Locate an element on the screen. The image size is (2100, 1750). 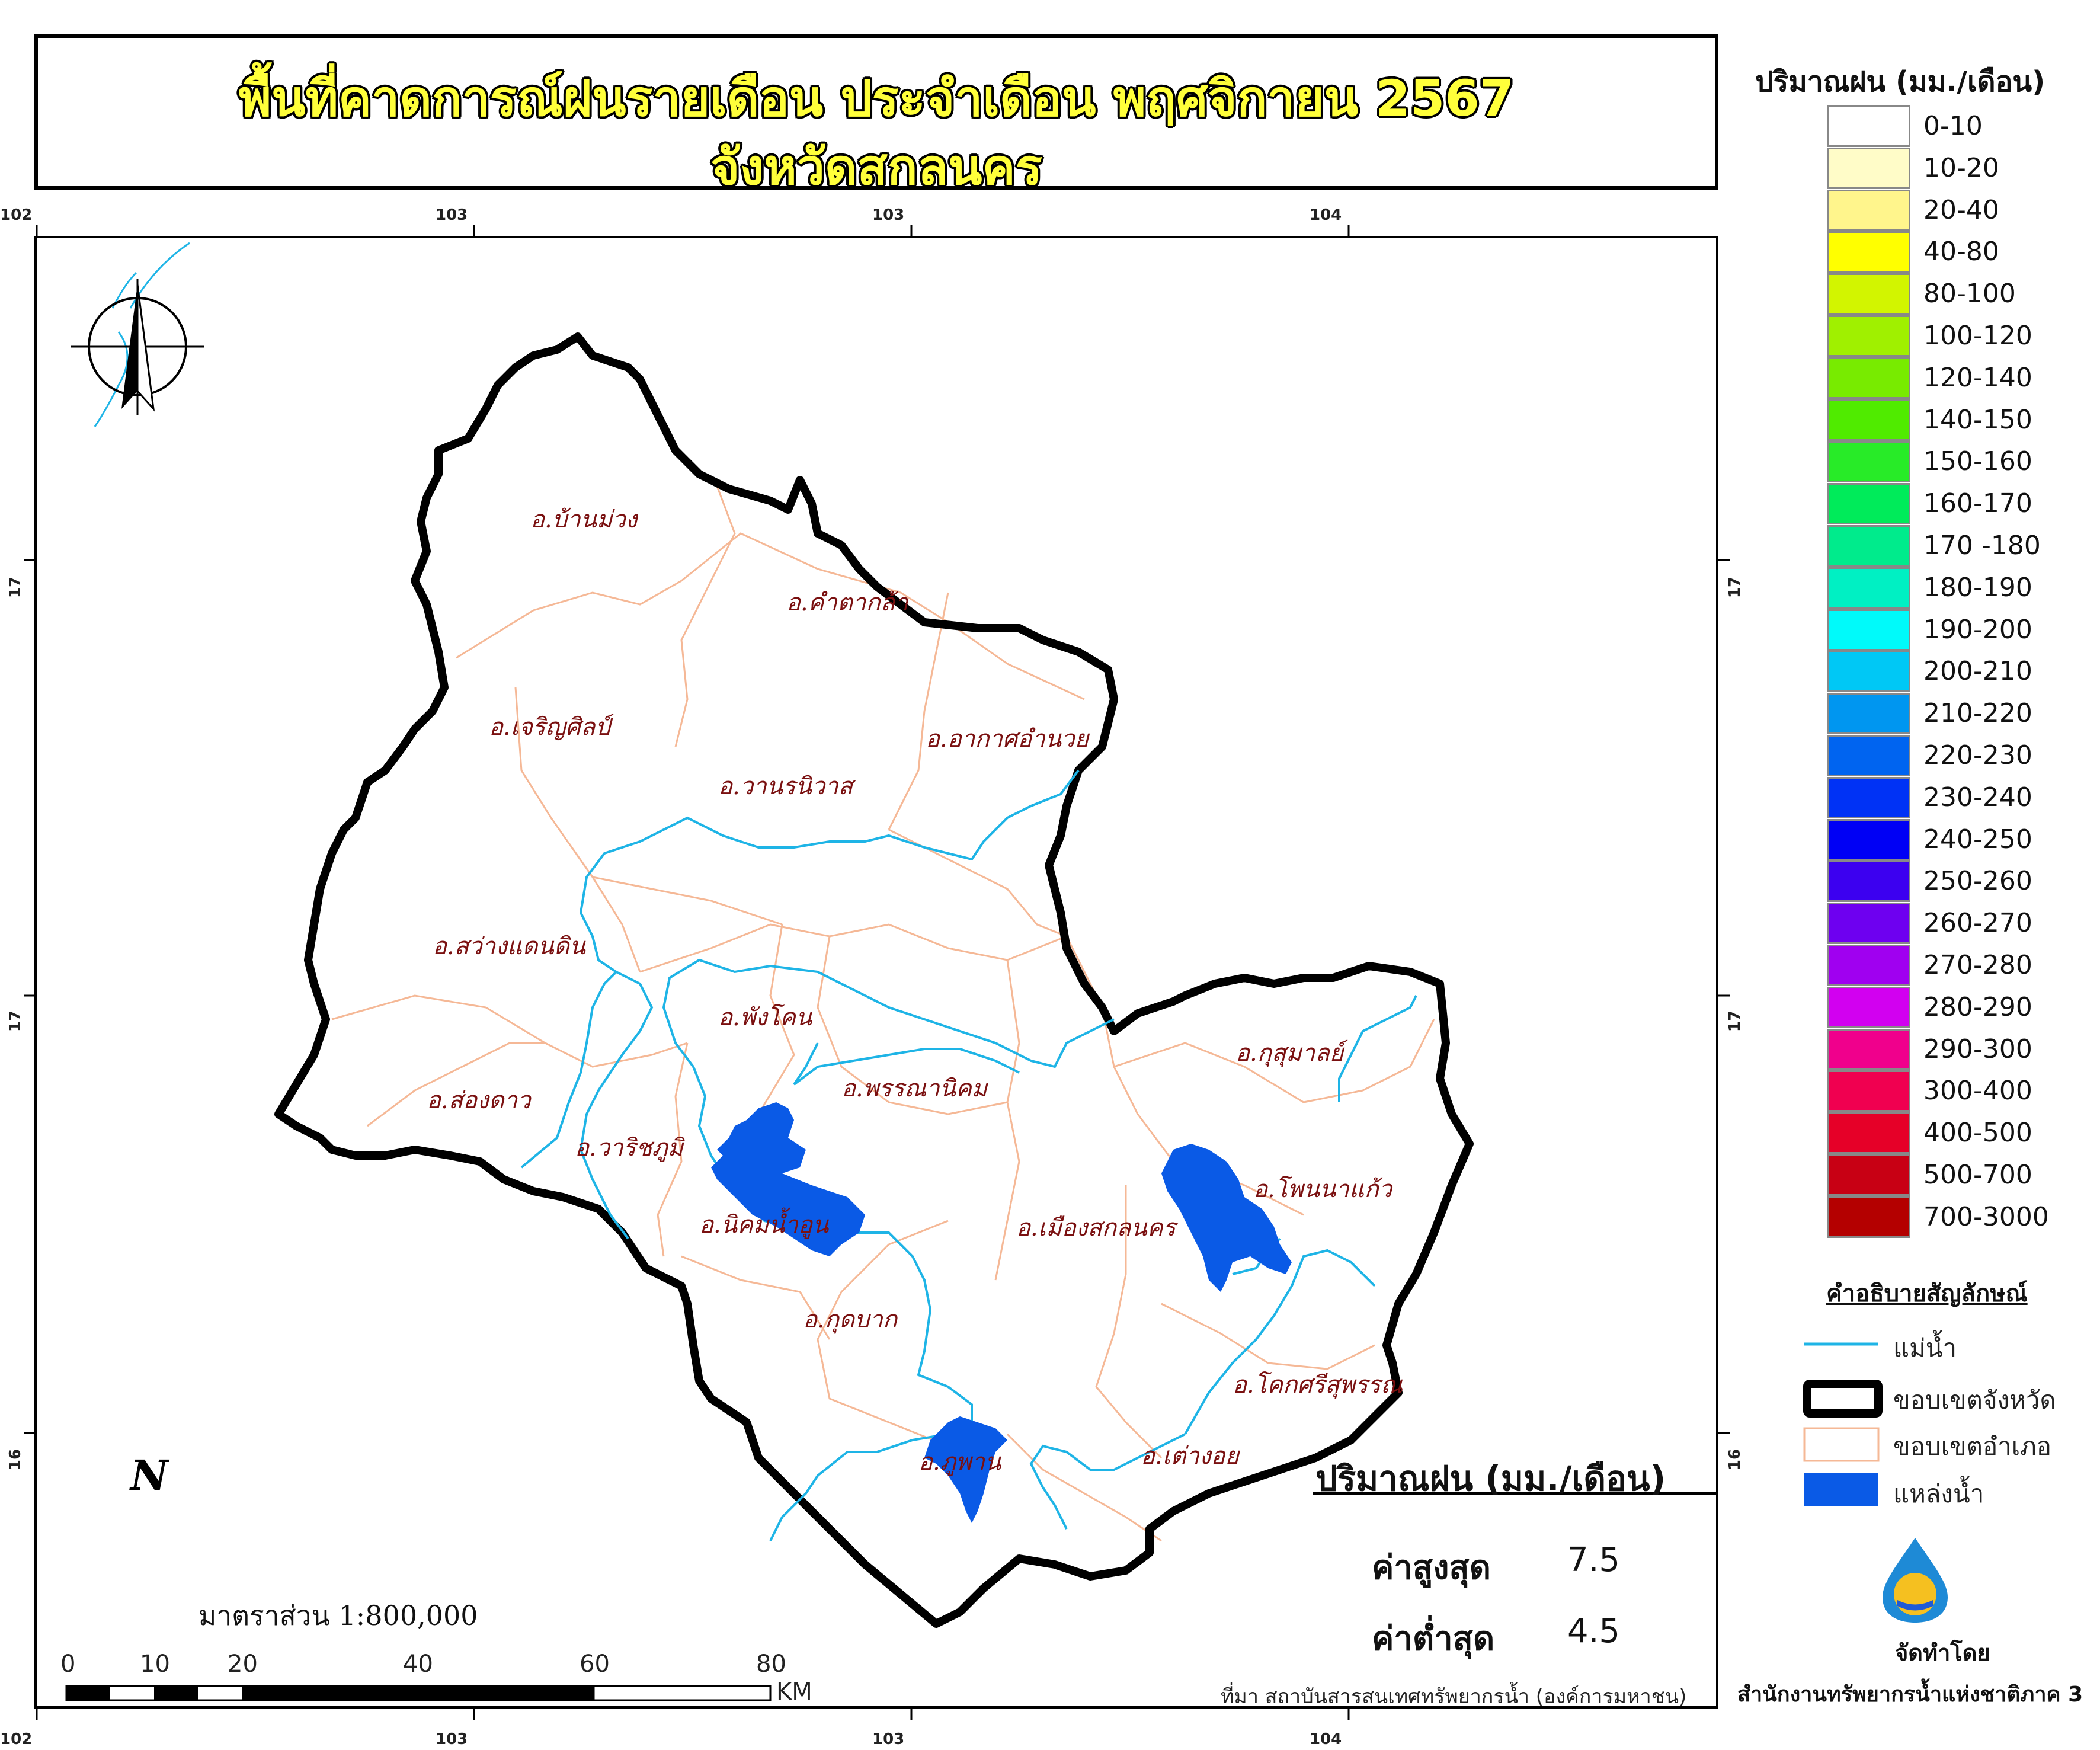
stats-title: ปริมาณฝน (มม./เดือน) is located at coordinates (1490, 1478).